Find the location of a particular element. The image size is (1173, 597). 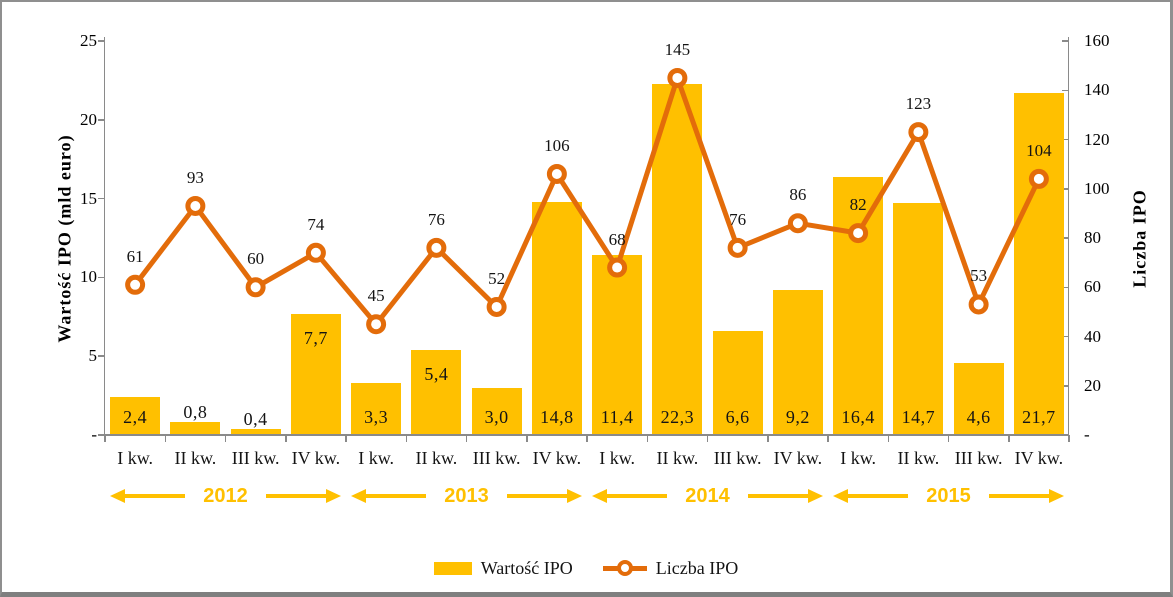

left-axis-tick-label: 15 is located at coordinates (88, 198).